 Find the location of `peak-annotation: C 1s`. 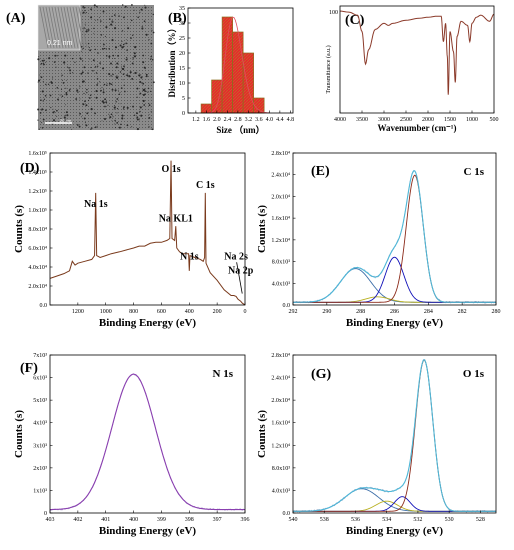

peak-annotation: C 1s is located at coordinates (205, 185).